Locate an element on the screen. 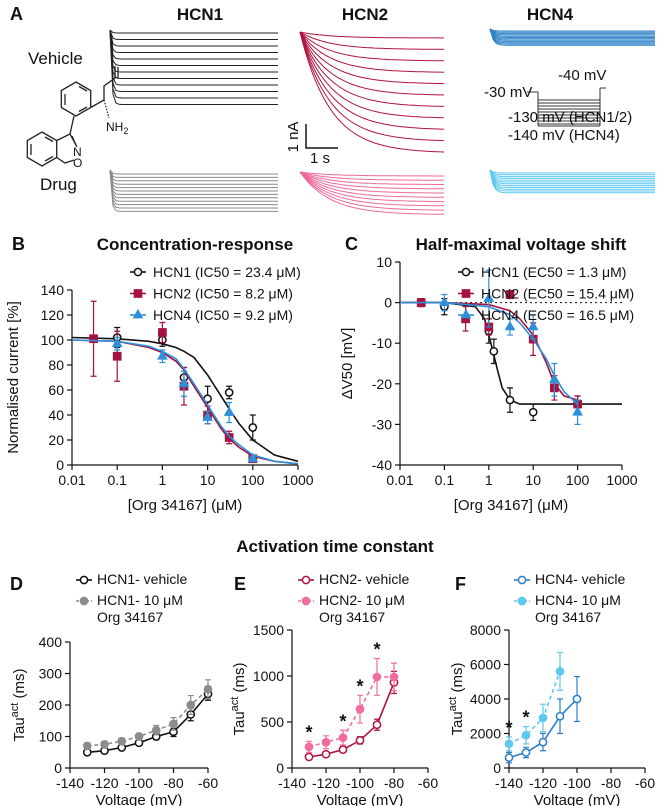  chemical-structure is located at coordinates (72, 116).